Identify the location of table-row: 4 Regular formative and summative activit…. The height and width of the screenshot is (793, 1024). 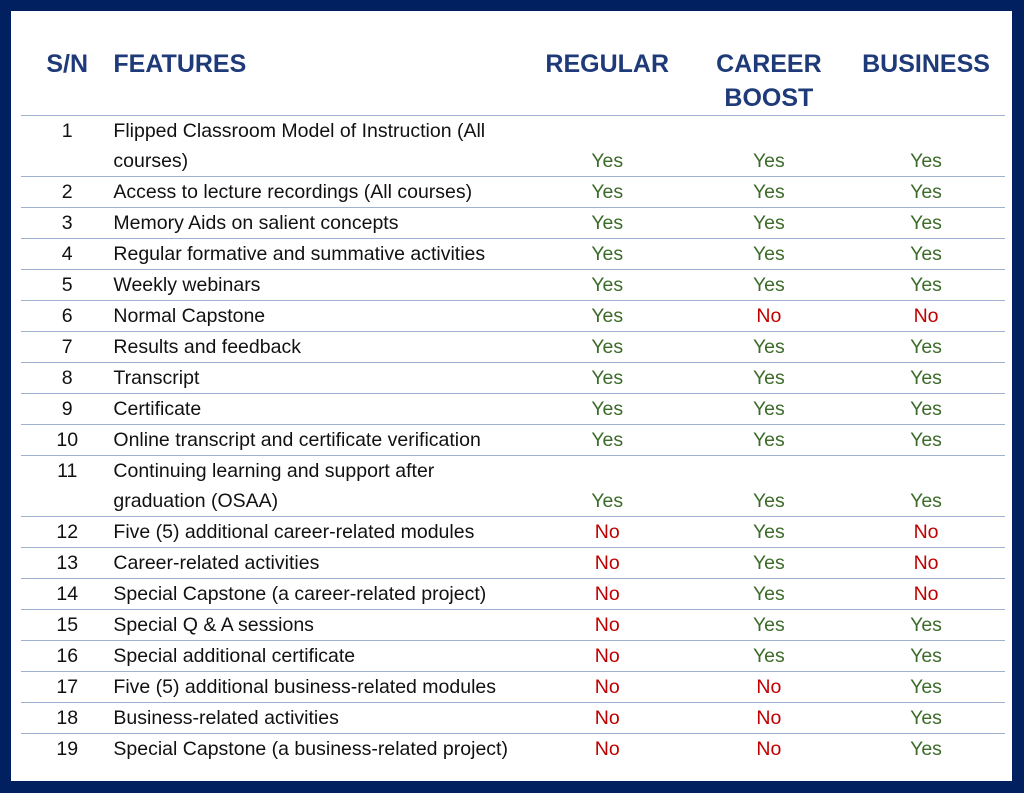
(513, 254).